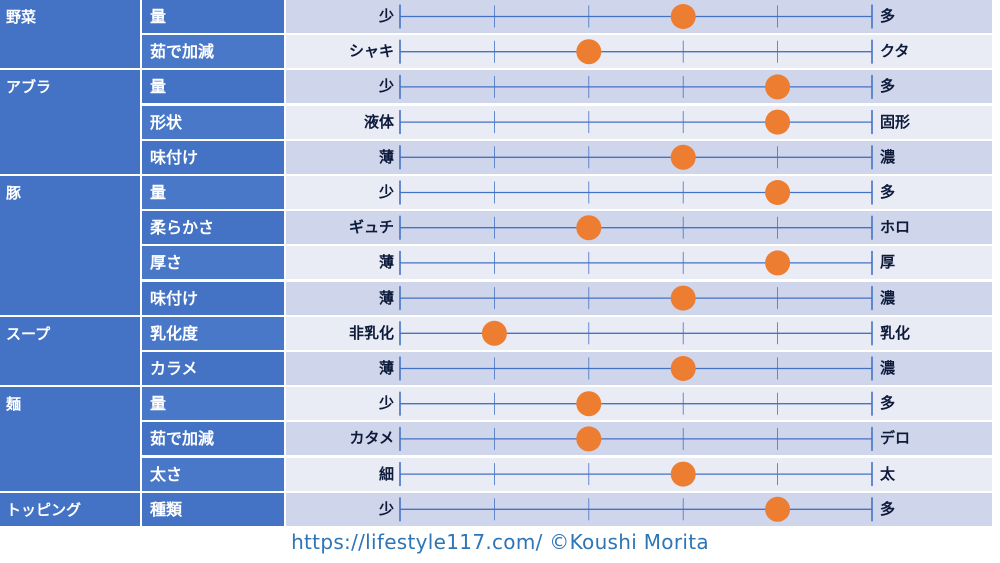 The height and width of the screenshot is (563, 1000). I want to click on item-label: 太さ, so click(213, 474).